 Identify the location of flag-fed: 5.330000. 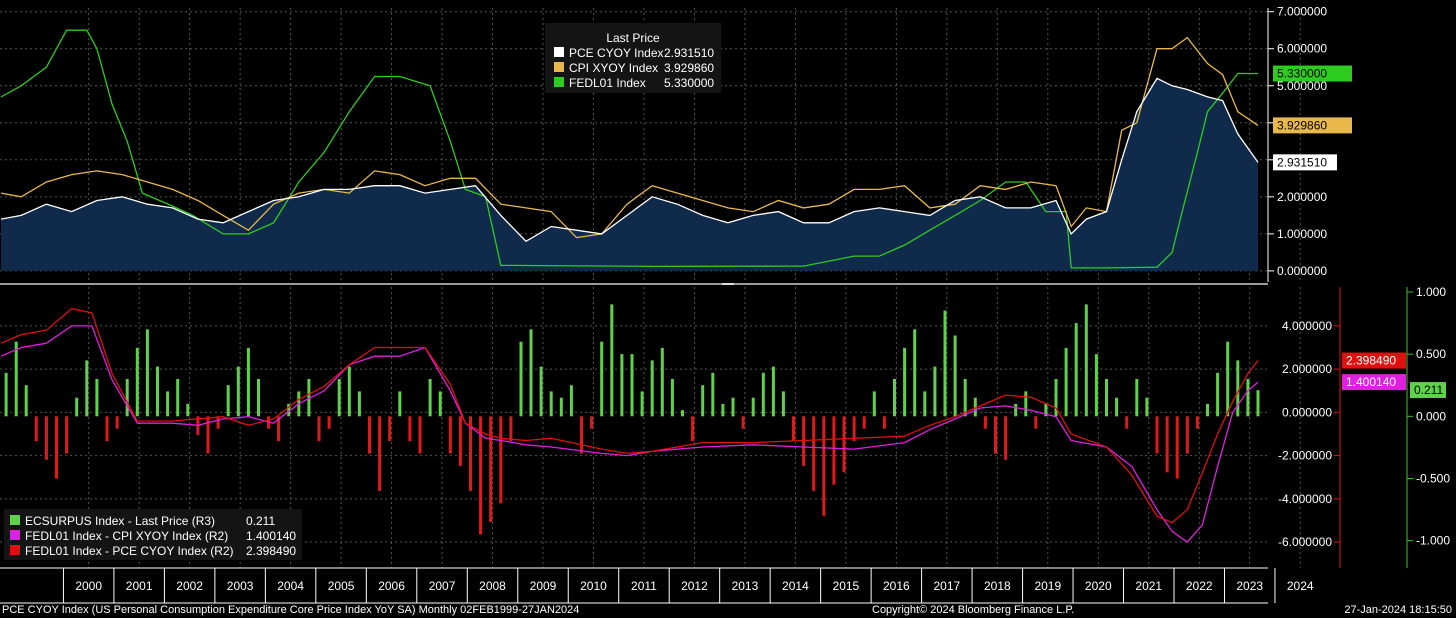
(1312, 73).